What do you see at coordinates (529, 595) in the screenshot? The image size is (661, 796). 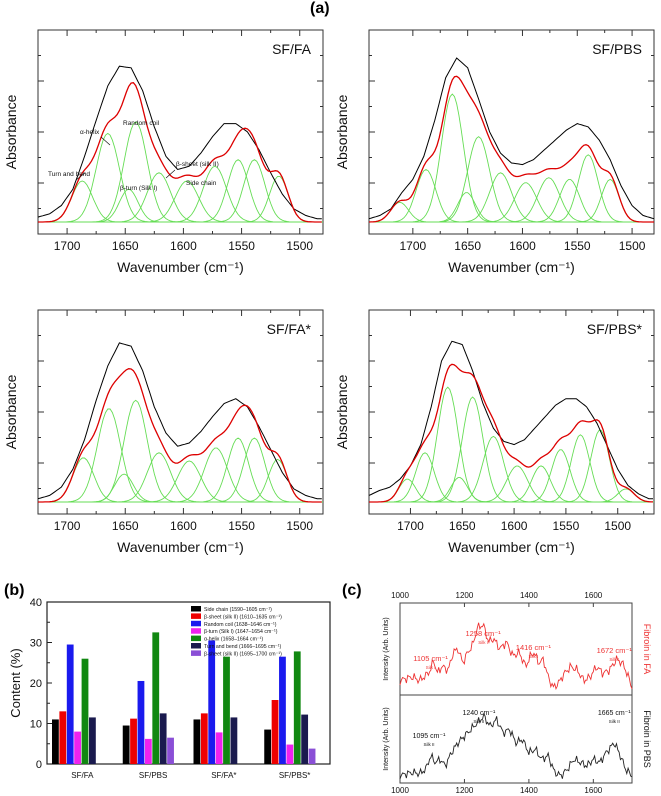 I see `top-x-tick-label: 1400` at bounding box center [529, 595].